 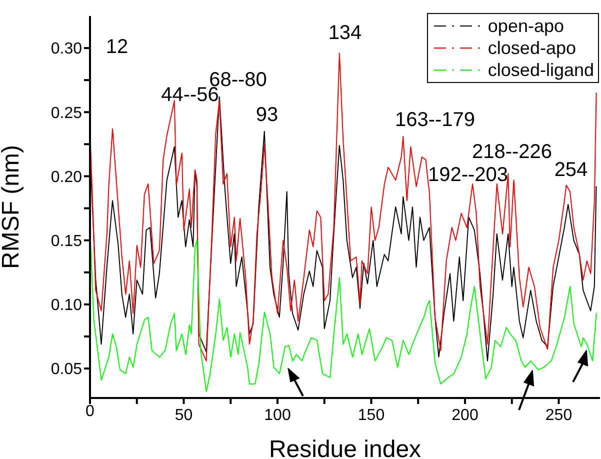 I want to click on y-tick-label: 0.15, so click(x=66, y=241).